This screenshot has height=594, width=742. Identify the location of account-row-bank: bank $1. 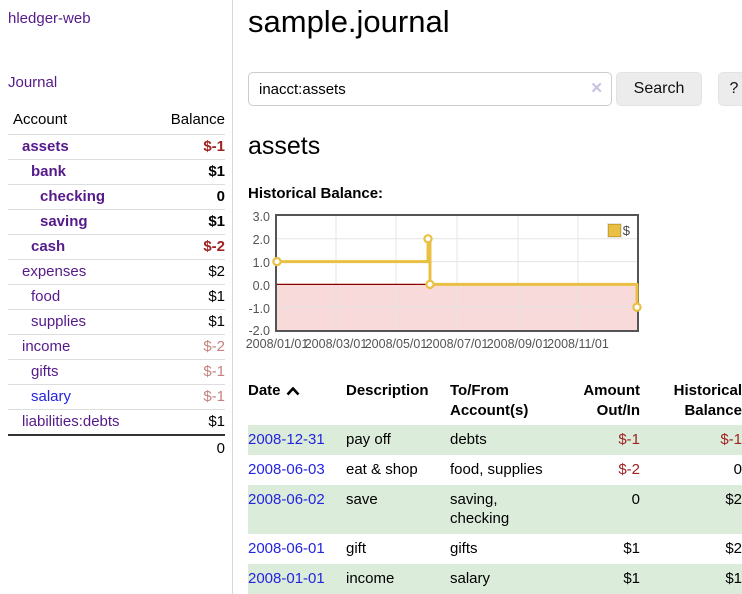
(116, 171).